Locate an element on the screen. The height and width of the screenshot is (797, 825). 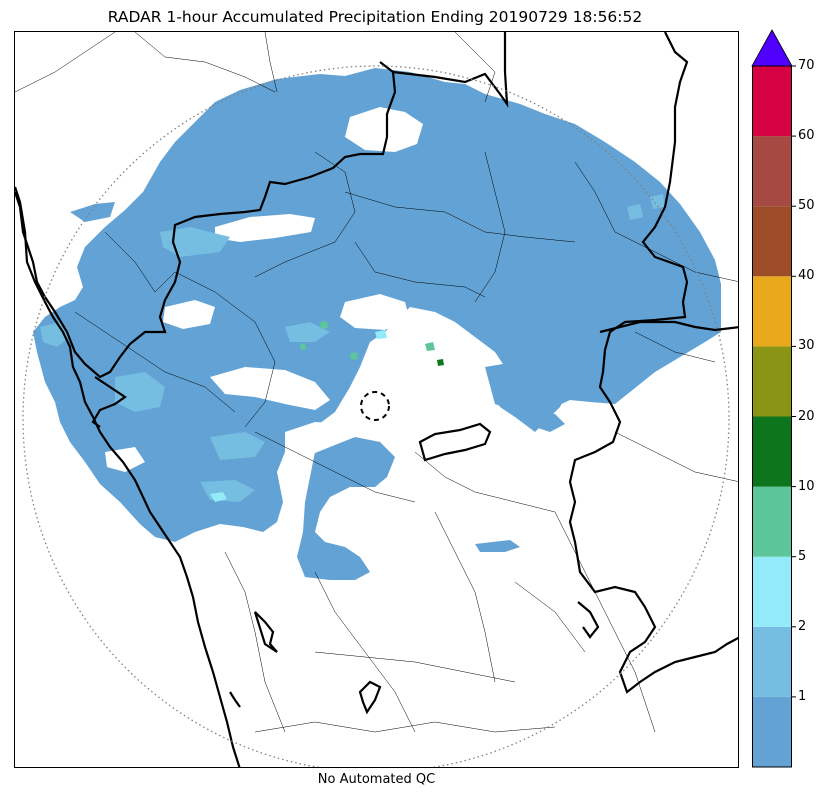
qc-status-label: No Automated QC is located at coordinates (376, 779).